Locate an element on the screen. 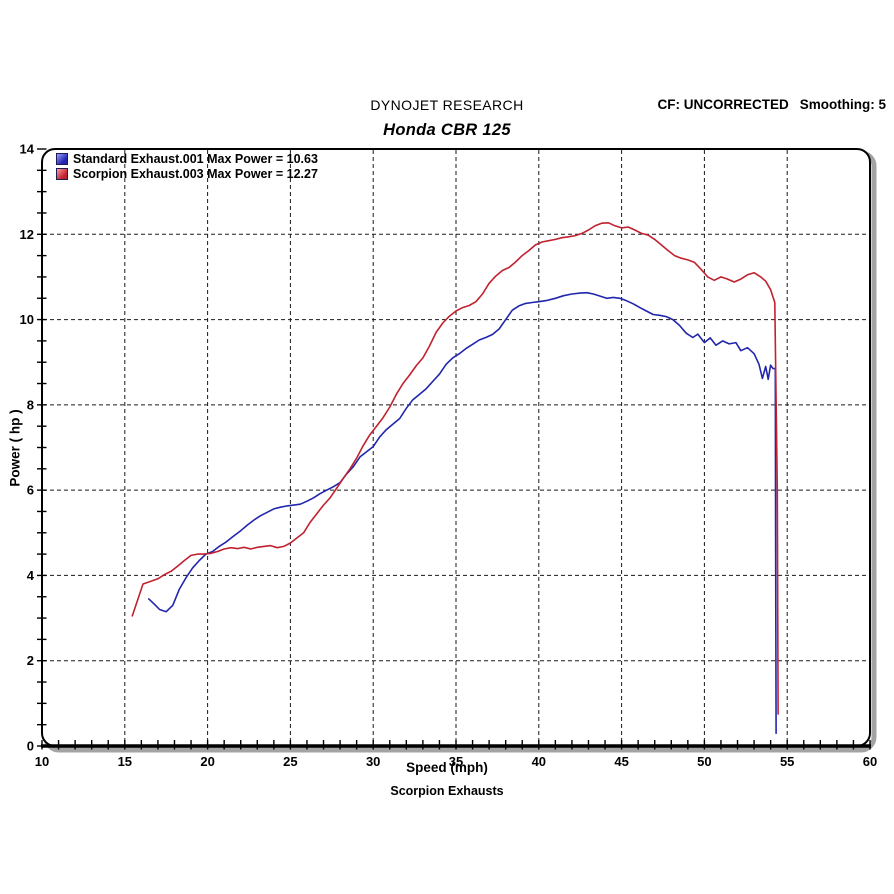 The image size is (894, 894). x-axis-title: Speed (mph) is located at coordinates (447, 767).